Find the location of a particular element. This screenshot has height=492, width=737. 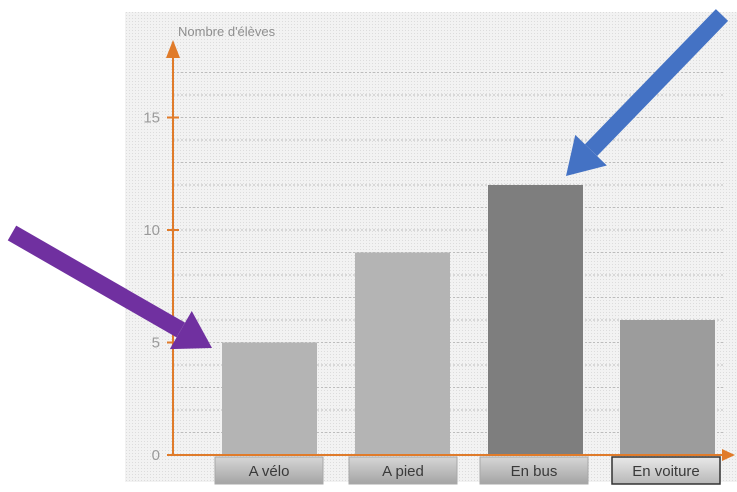

y-tick-label: 5 is located at coordinates (156, 343).